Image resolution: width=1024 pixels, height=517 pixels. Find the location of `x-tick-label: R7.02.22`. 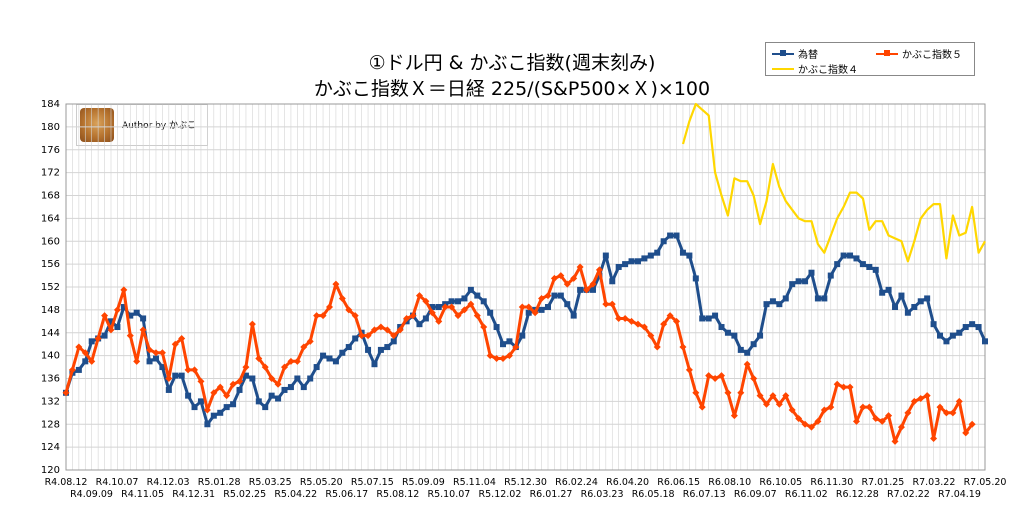

x-tick-label: R7.02.22 is located at coordinates (908, 494).